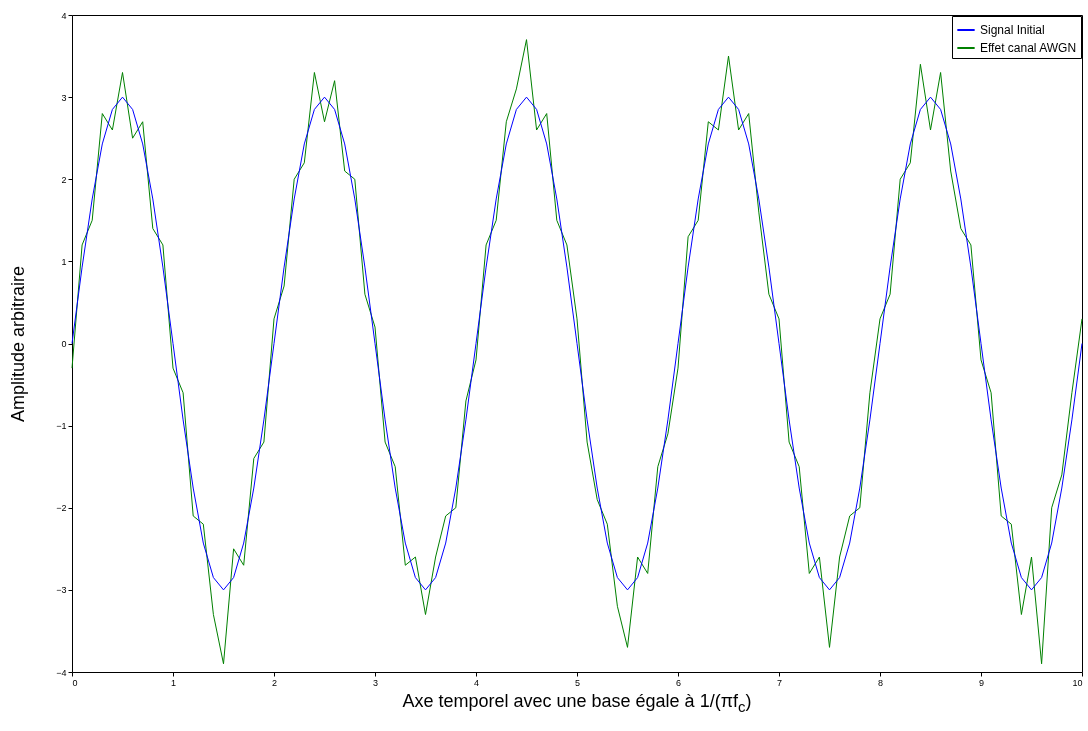 The height and width of the screenshot is (731, 1088). Describe the element at coordinates (981, 682) in the screenshot. I see `x-tick-label: 9` at that location.